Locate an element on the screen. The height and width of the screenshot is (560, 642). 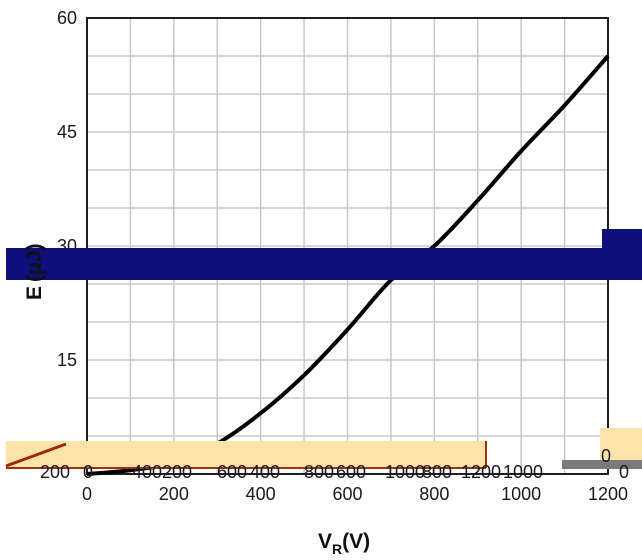
x-tick-label: 1000 is located at coordinates (521, 494).